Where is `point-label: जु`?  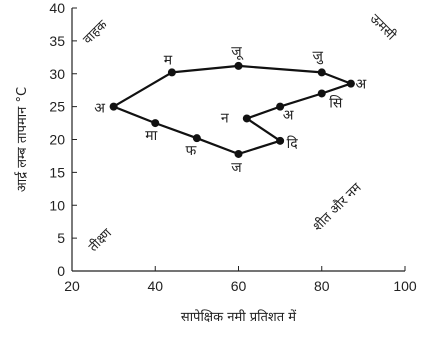
point-label: जु is located at coordinates (318, 56).